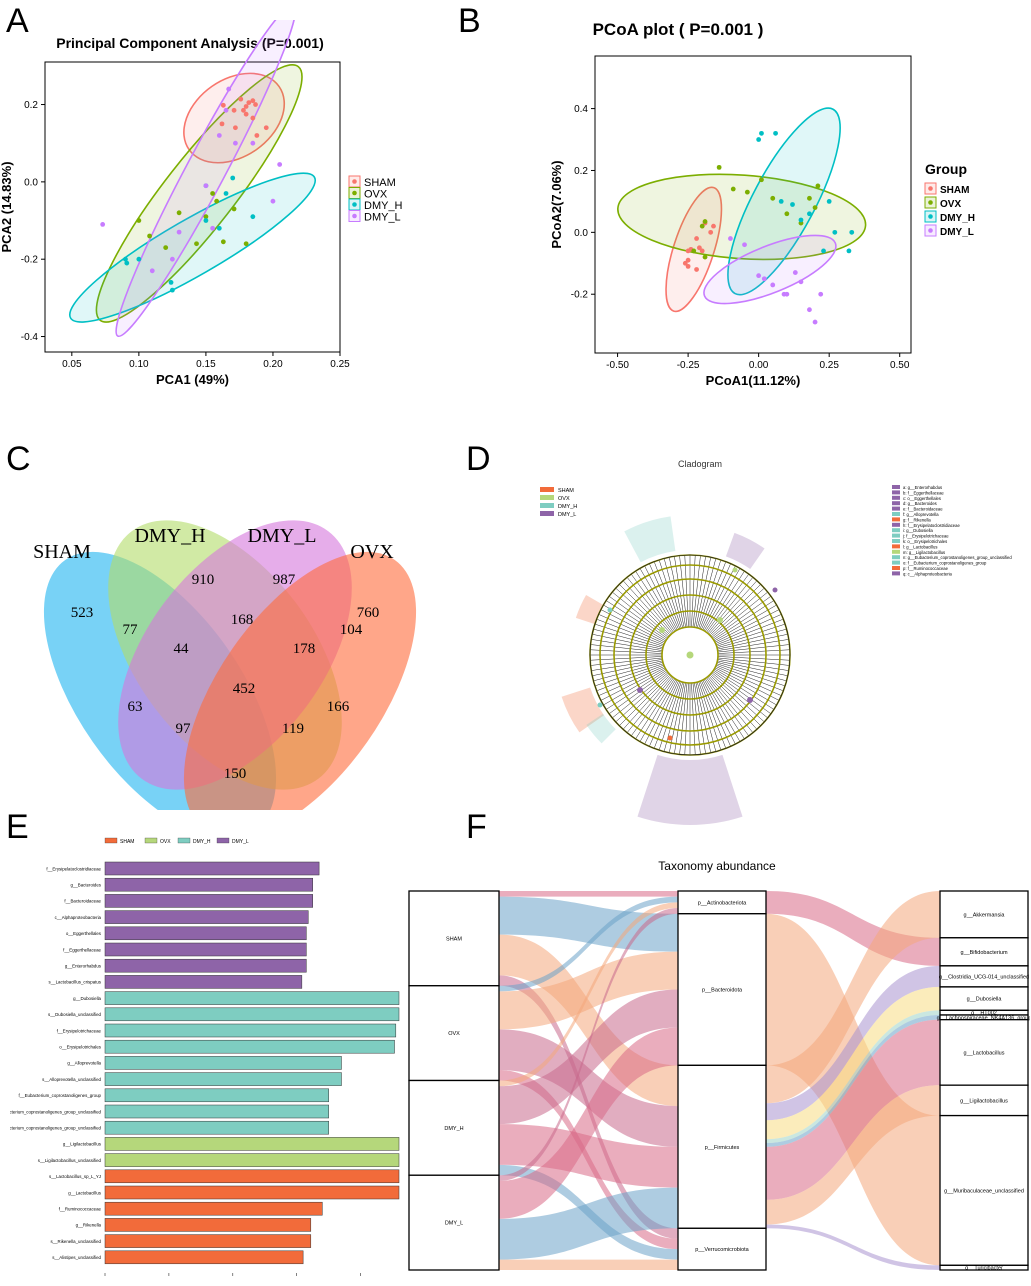 Image resolution: width=1031 pixels, height=1286 pixels. What do you see at coordinates (252, 1144) in the screenshot?
I see `lefse-bar-g-ligilactobacillus` at bounding box center [252, 1144].